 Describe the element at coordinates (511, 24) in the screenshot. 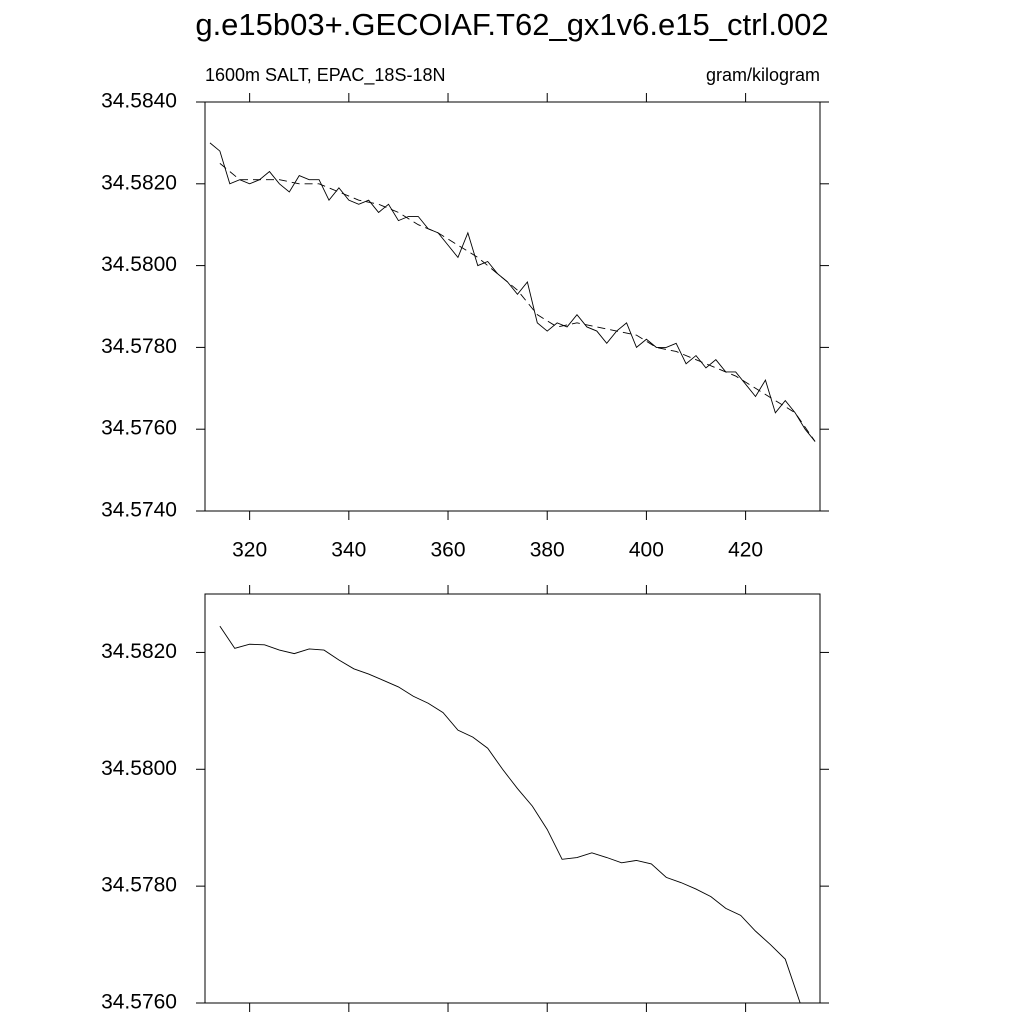

I see `chart-title: g.e15b03+.GECOIAF.T62_gx1v6.e15_ctrl.002` at that location.